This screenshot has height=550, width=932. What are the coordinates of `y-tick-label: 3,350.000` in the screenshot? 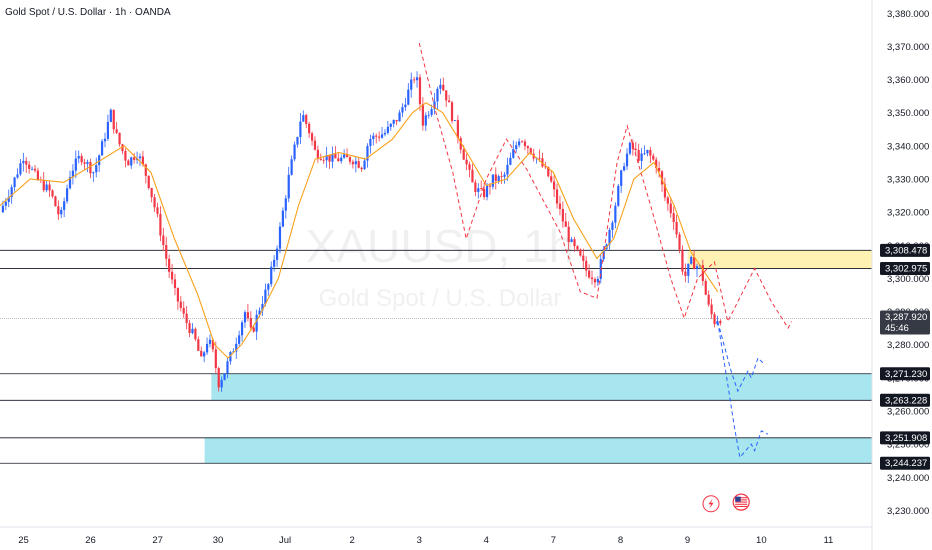 It's located at (908, 113).